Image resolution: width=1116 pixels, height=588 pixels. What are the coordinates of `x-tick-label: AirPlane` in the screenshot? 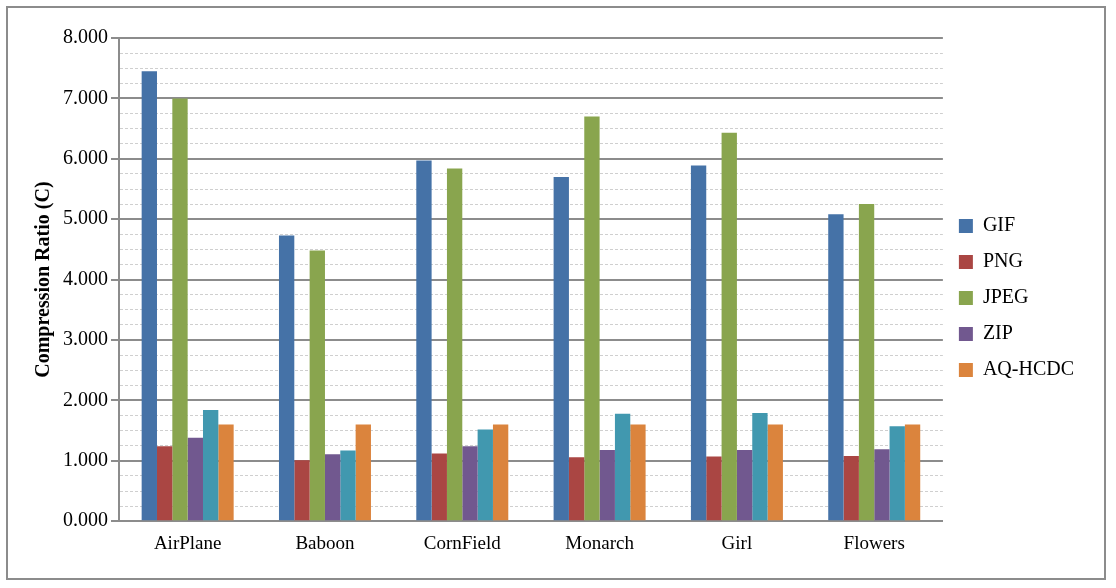 It's located at (187, 542).